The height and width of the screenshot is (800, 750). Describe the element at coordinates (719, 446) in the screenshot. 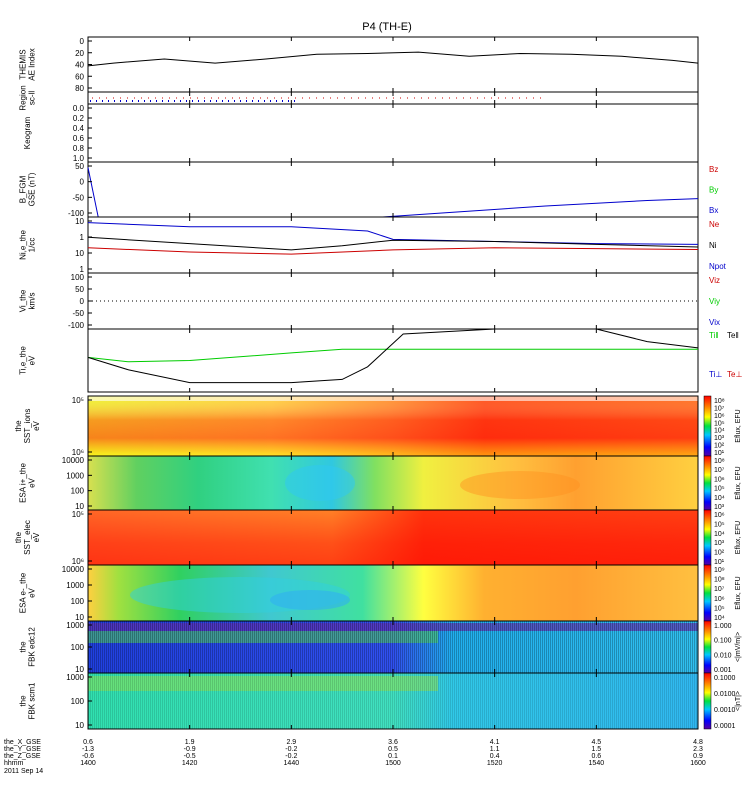

I see `colorbar-tick: 10²` at that location.